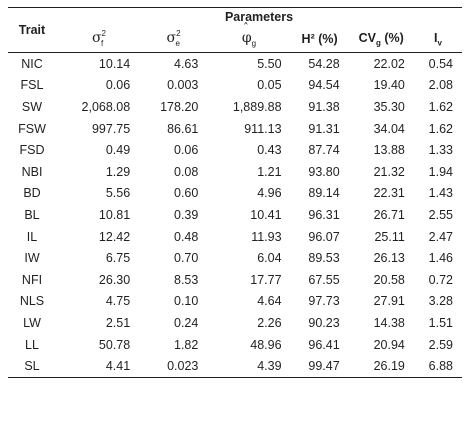 The height and width of the screenshot is (428, 471). I want to click on value-cell: 4.64, so click(269, 301).